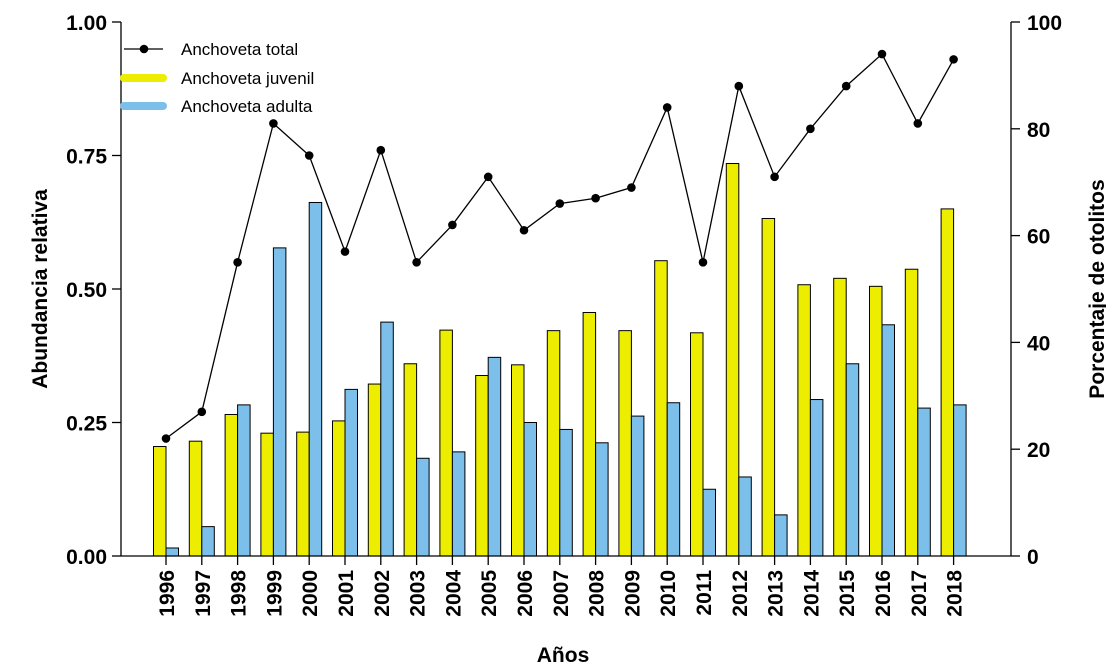 Image resolution: width=1106 pixels, height=668 pixels. Describe the element at coordinates (453, 593) in the screenshot. I see `x-tick-label-2004: 2004` at that location.